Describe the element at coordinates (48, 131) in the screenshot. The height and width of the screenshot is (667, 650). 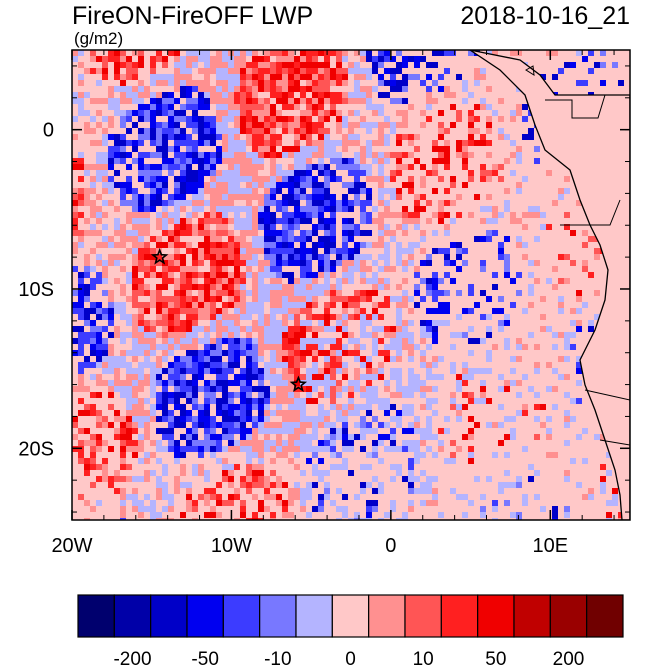
I see `y-tick-label: 0` at that location.